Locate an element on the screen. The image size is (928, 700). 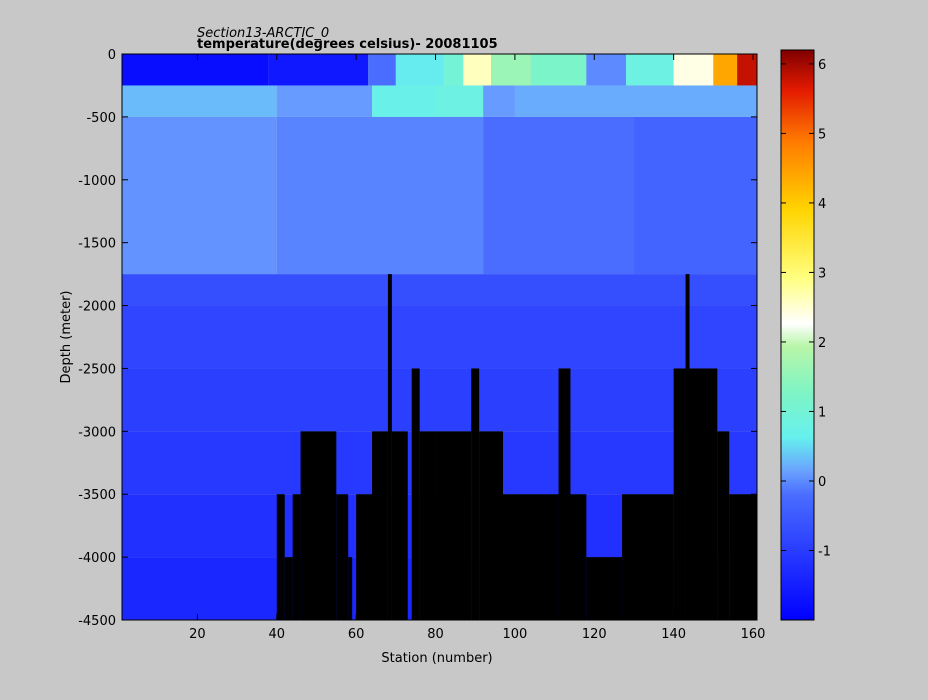
colorbar-tick-label: 1 is located at coordinates (822, 412).